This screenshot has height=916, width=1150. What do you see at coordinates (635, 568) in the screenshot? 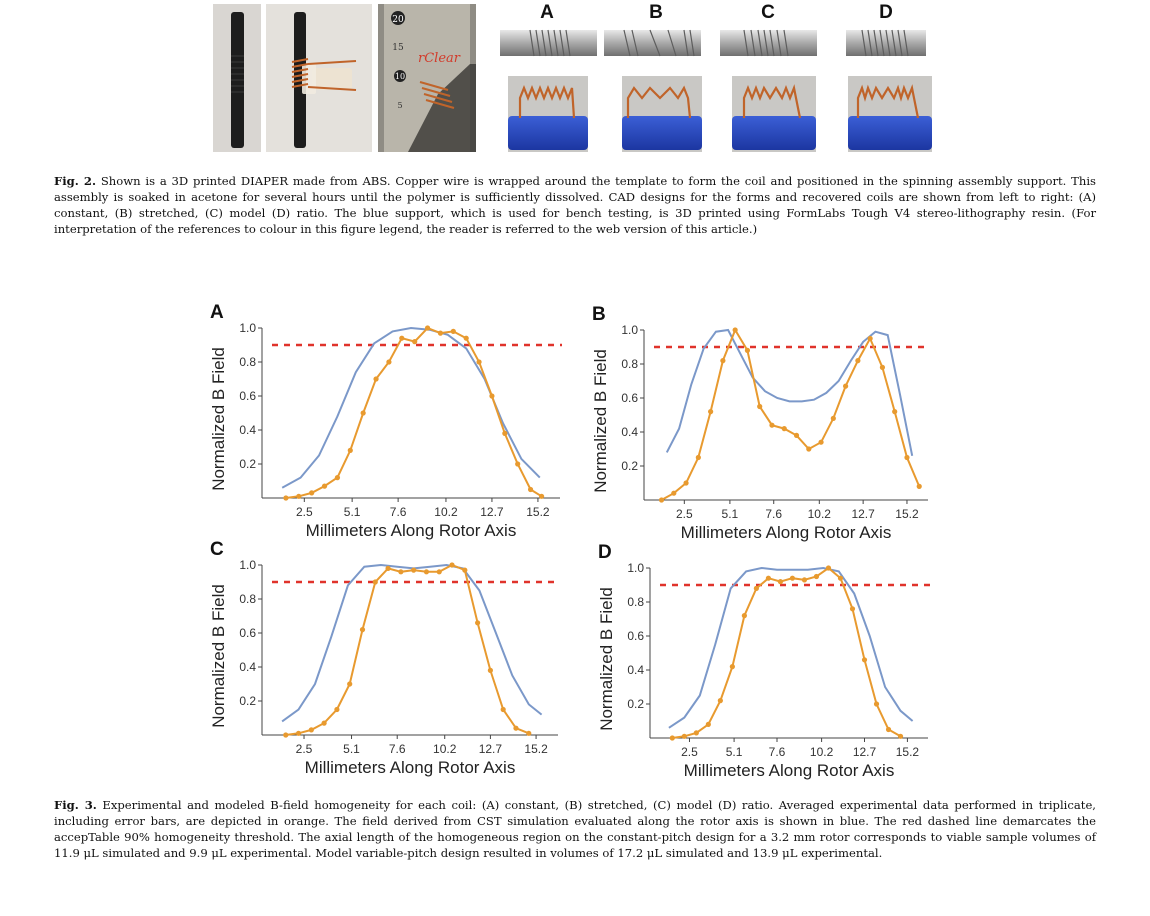
I see `y-tick-label-d: 1.0` at bounding box center [635, 568].